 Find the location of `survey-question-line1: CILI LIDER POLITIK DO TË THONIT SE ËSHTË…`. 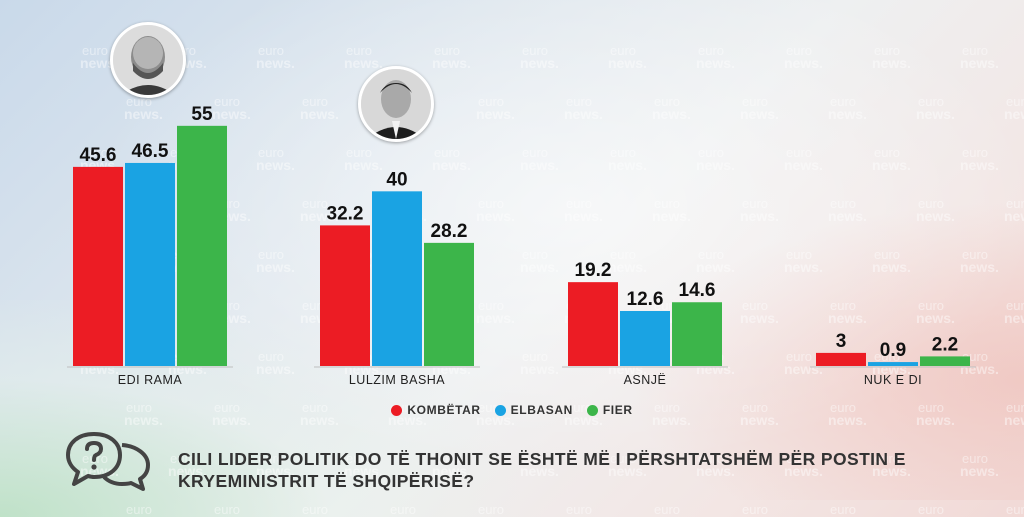

survey-question-line1: CILI LIDER POLITIK DO TË THONIT SE ËSHTË… is located at coordinates (542, 459).